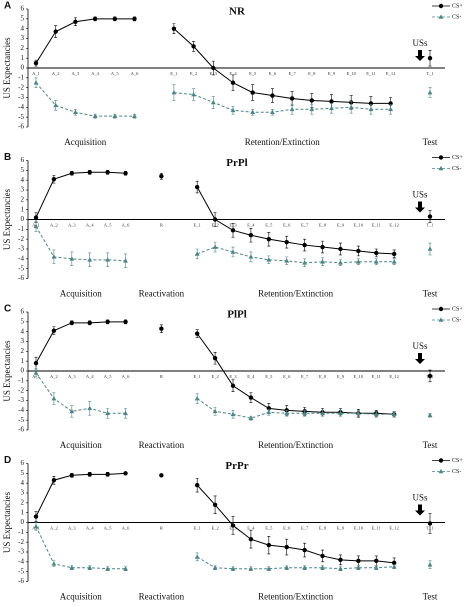 The image size is (474, 607). Describe the element at coordinates (236, 466) in the screenshot. I see `panel-title: PrPr` at that location.